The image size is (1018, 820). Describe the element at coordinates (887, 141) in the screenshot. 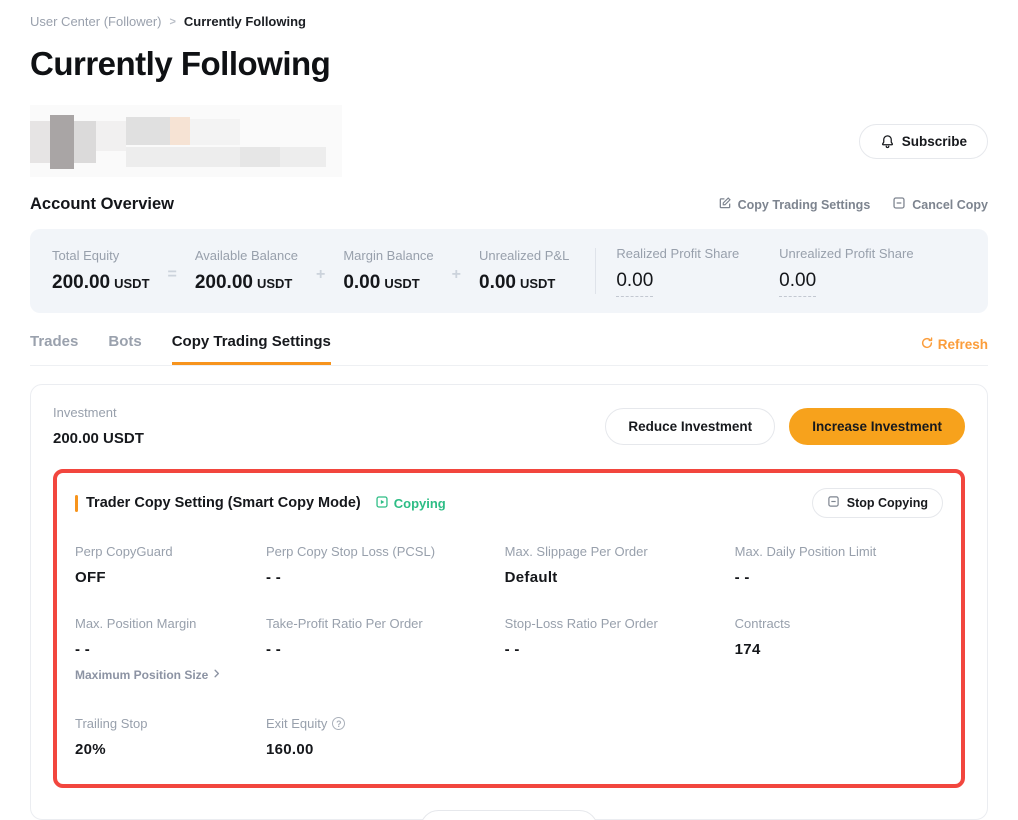

I see `bell-icon` at that location.